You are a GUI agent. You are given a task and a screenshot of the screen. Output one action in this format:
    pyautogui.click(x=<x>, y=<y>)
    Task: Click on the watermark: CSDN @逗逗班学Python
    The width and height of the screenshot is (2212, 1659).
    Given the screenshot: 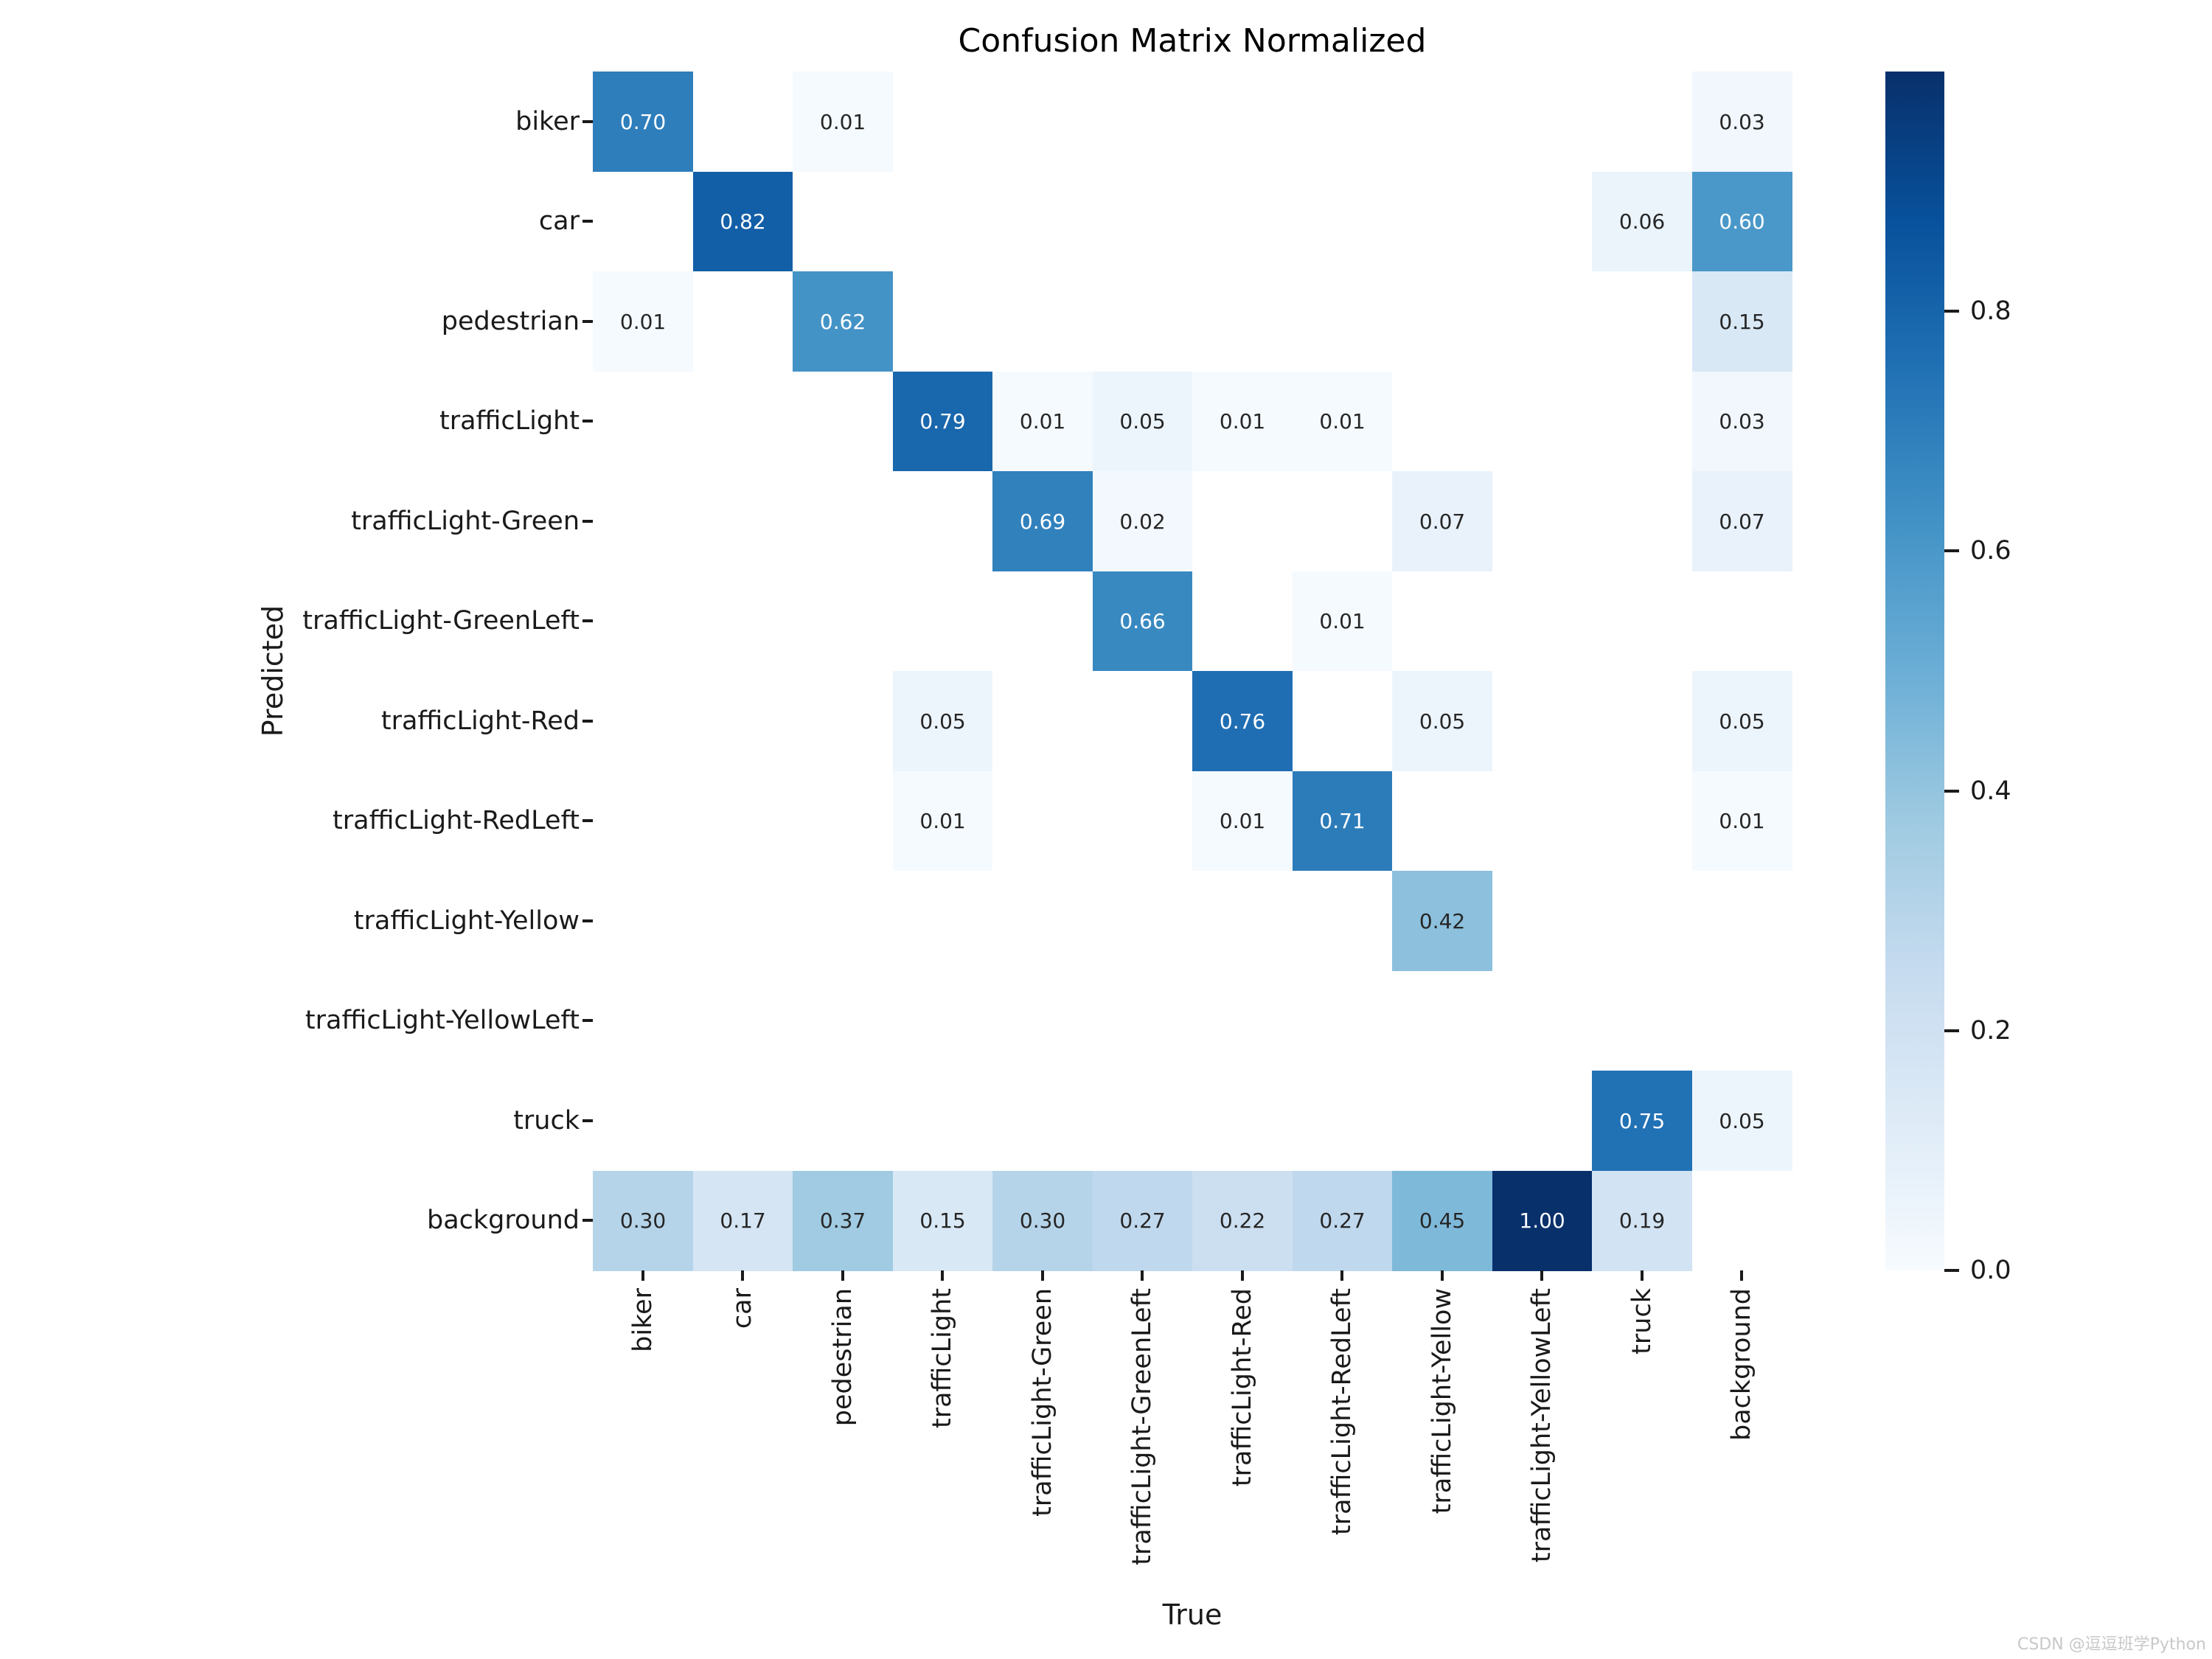 What is the action you would take?
    pyautogui.click(x=2111, y=1644)
    